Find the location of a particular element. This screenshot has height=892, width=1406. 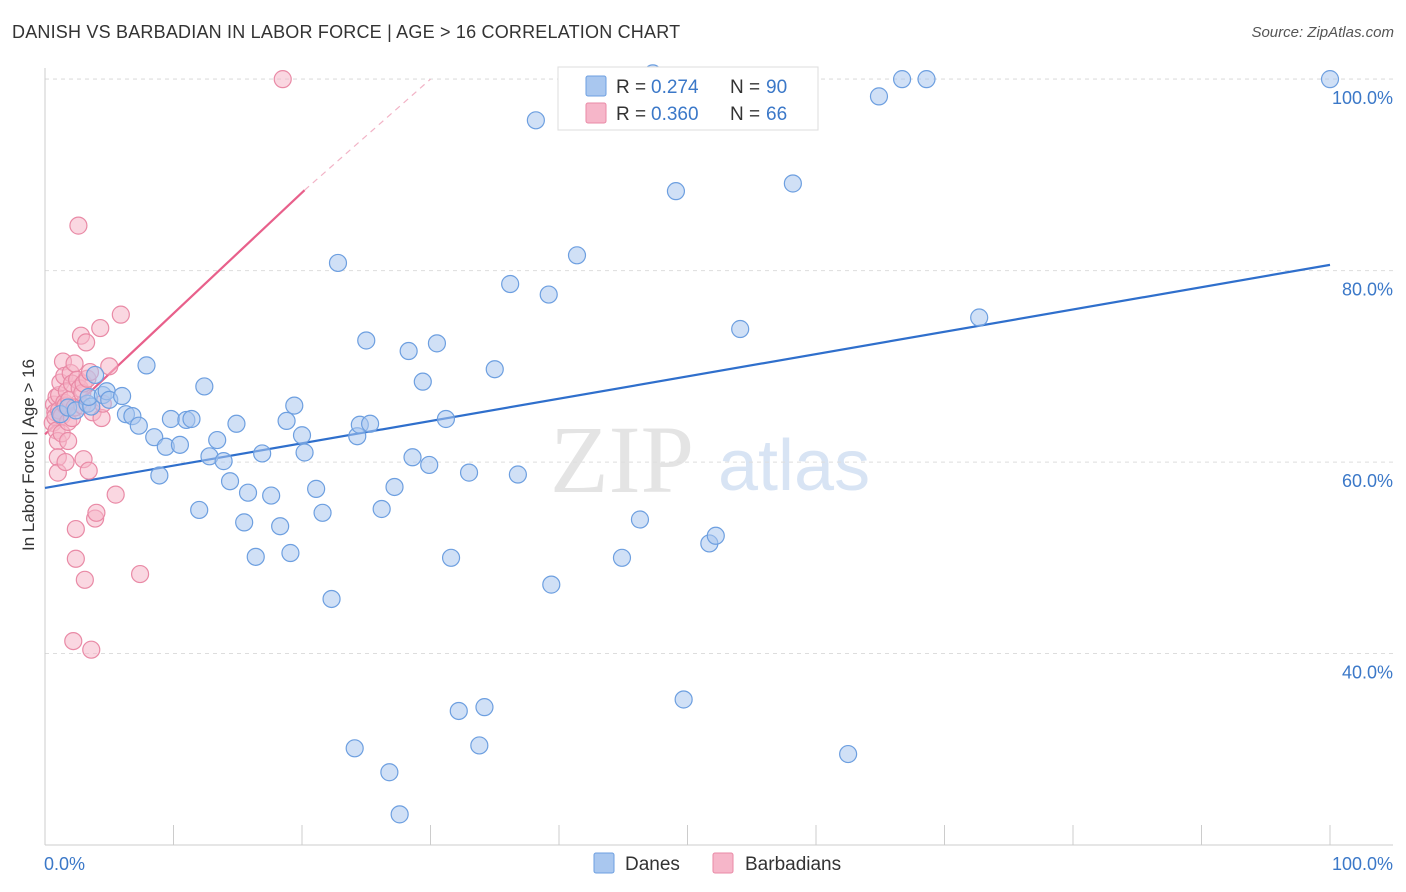

watermark-zip: ZIP is located at coordinates (622, 459).